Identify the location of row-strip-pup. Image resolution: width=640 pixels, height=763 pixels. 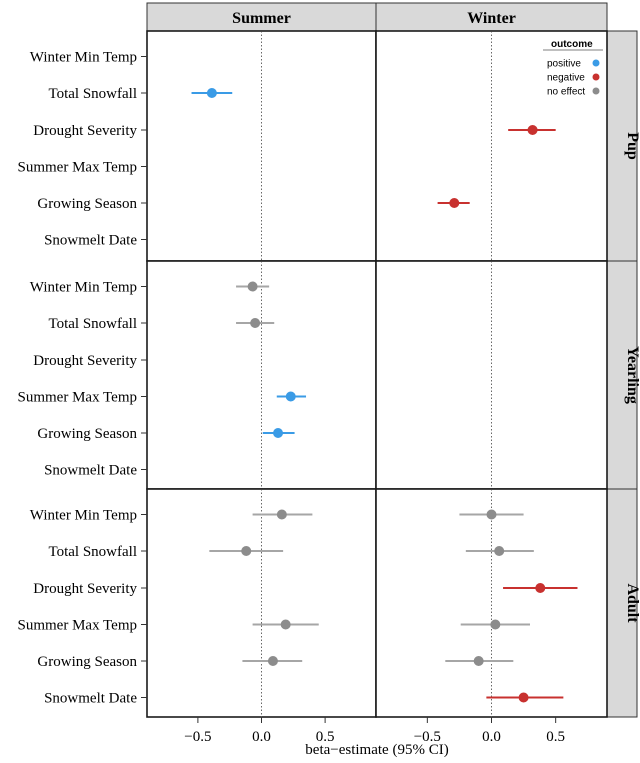
(622, 146).